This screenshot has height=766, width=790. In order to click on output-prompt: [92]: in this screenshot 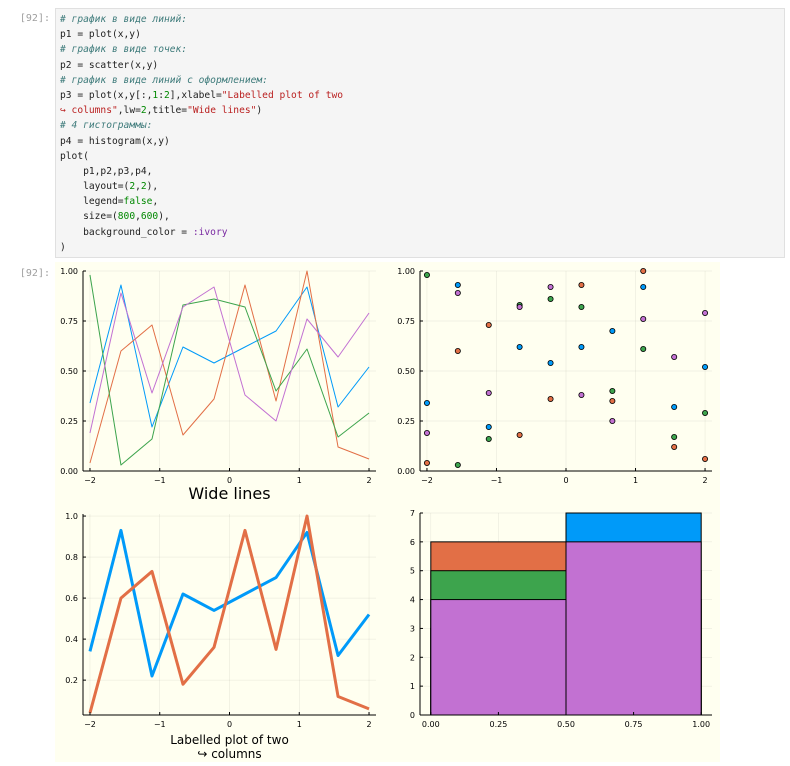, I will do `click(34, 273)`.